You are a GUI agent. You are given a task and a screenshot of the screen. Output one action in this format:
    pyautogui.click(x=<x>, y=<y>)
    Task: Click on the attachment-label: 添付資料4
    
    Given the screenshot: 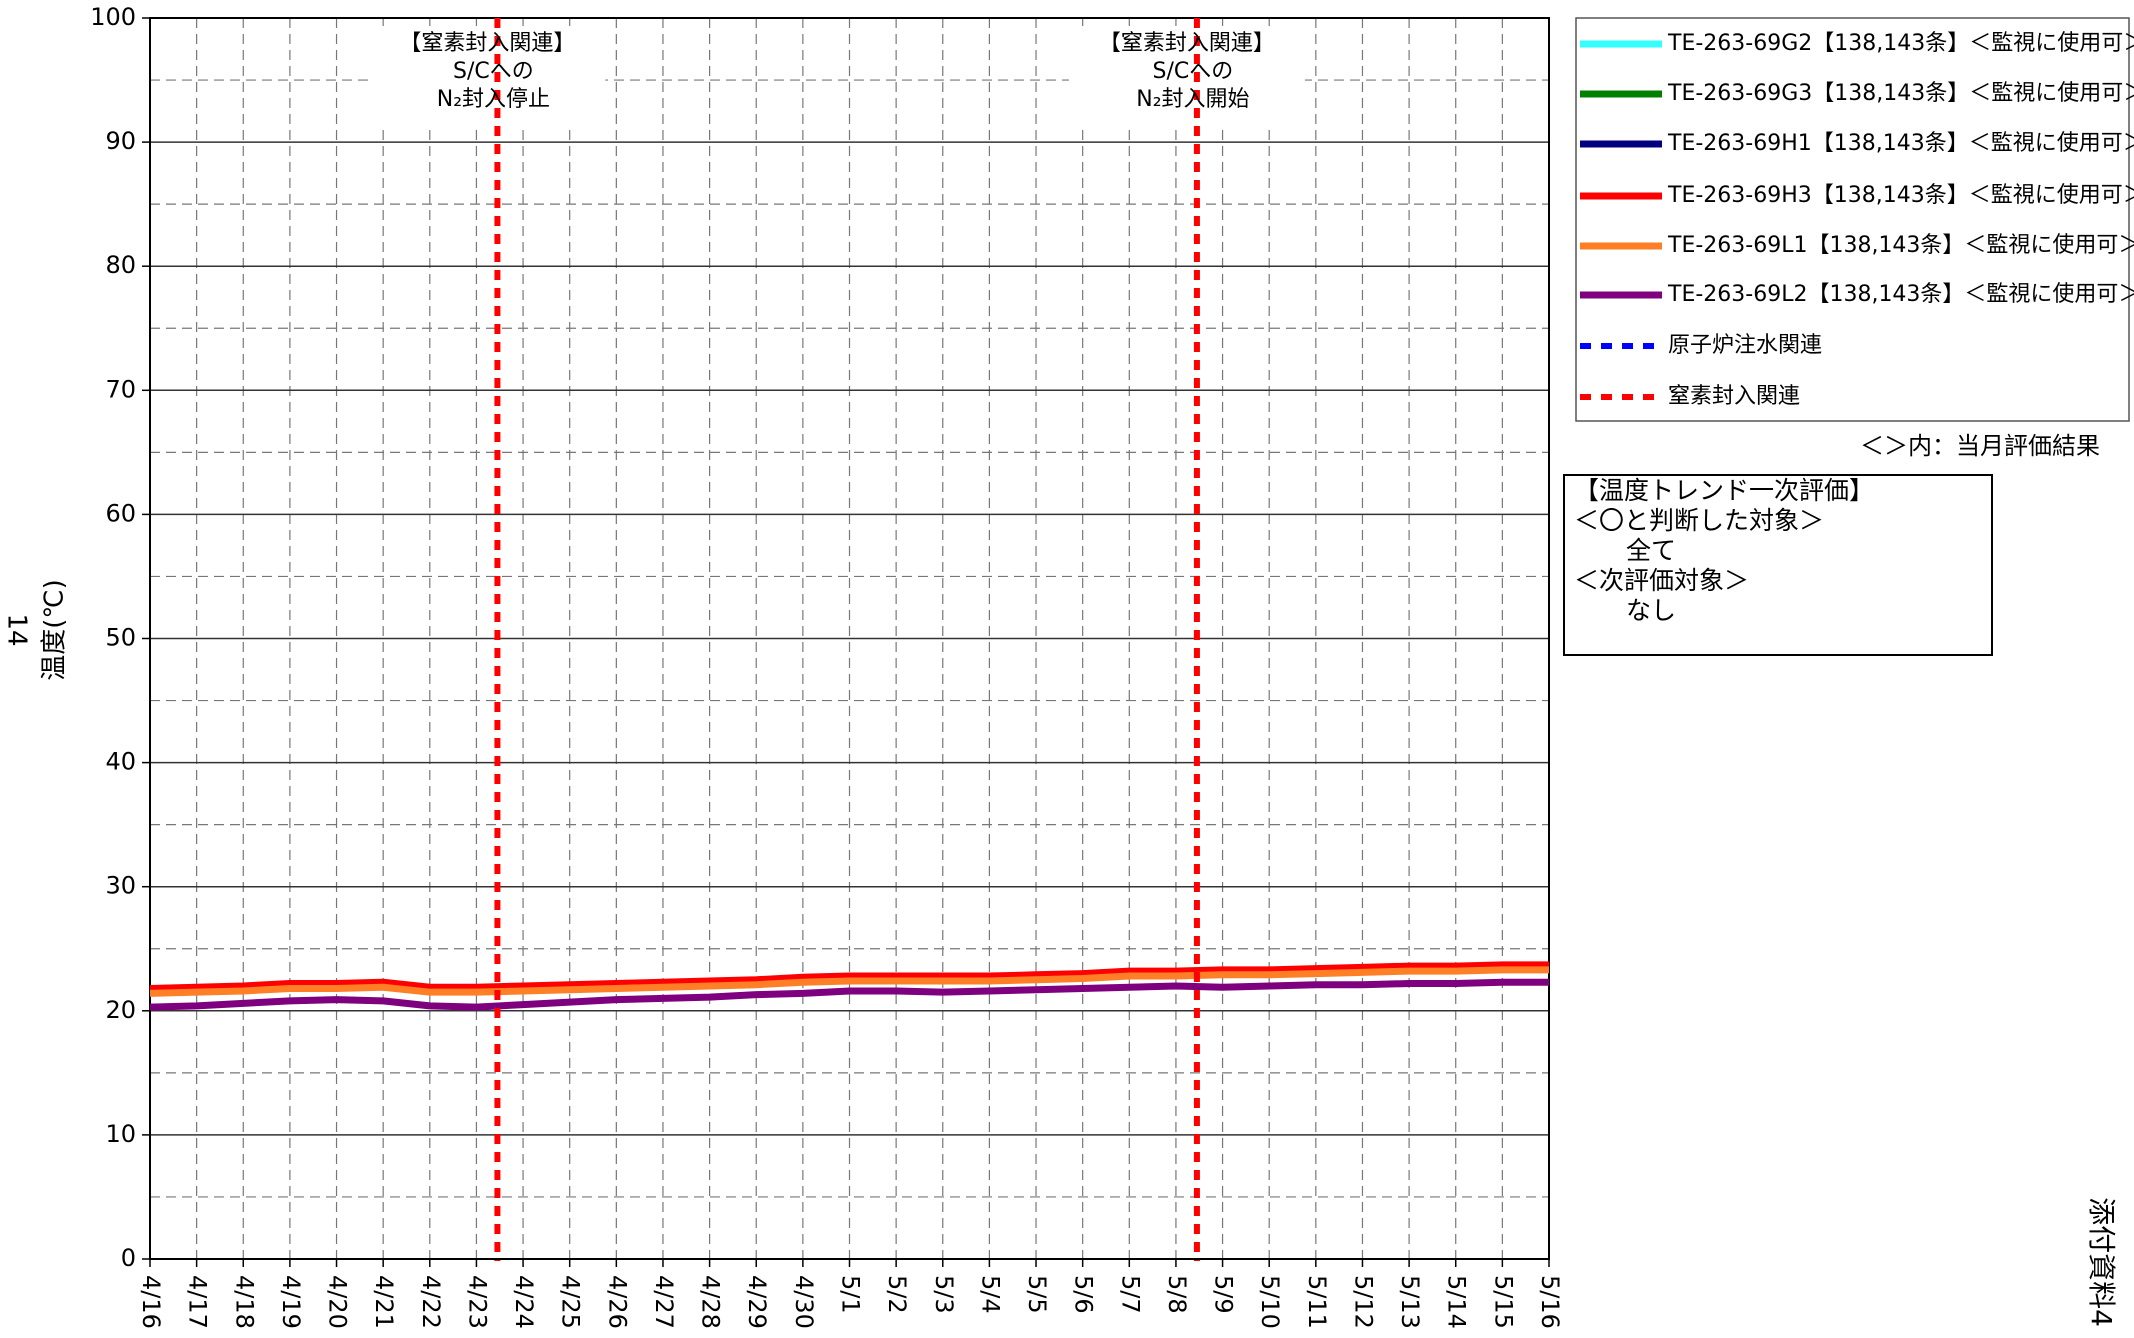 What is the action you would take?
    pyautogui.click(x=2101, y=1262)
    